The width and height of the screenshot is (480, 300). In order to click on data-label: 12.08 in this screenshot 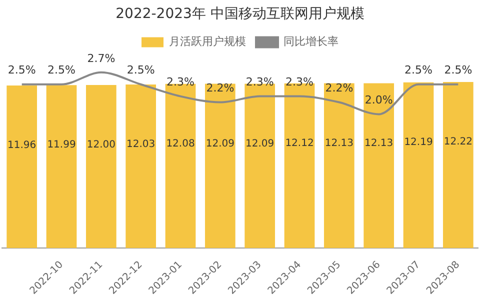, I will do `click(180, 144)`.